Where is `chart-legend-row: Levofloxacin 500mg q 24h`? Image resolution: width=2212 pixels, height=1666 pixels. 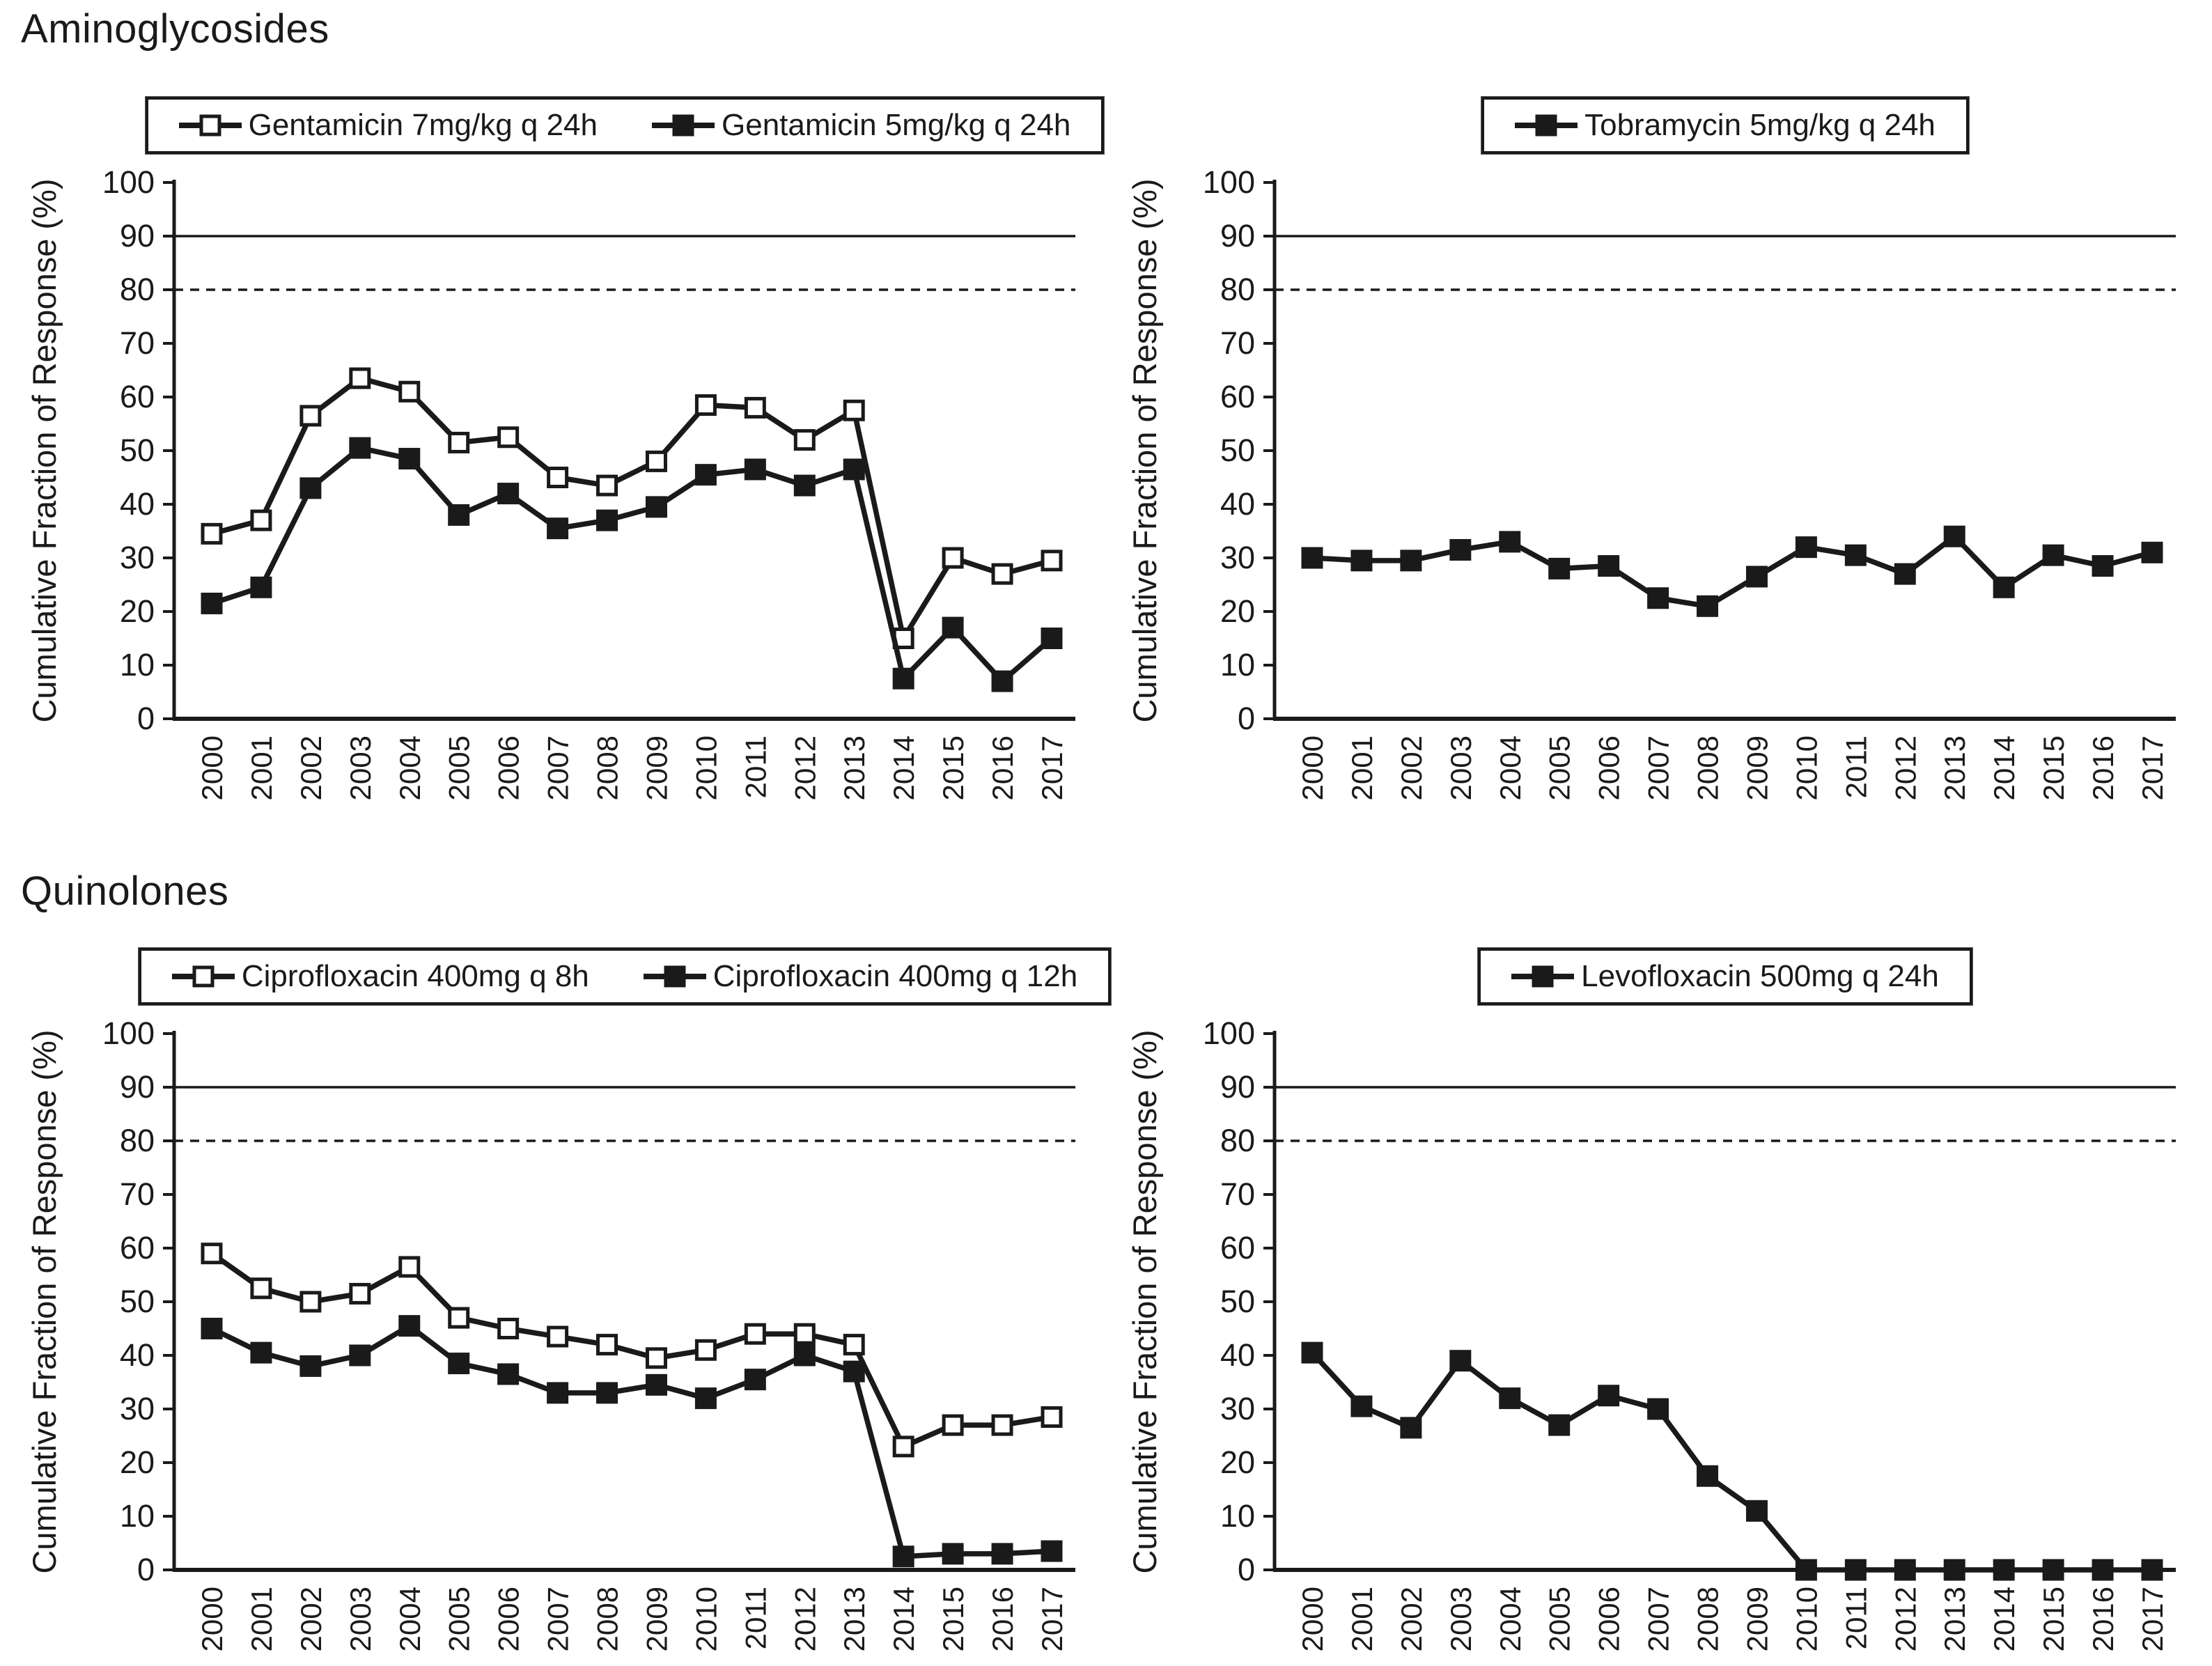 chart-legend-row: Levofloxacin 500mg q 24h is located at coordinates (1726, 976).